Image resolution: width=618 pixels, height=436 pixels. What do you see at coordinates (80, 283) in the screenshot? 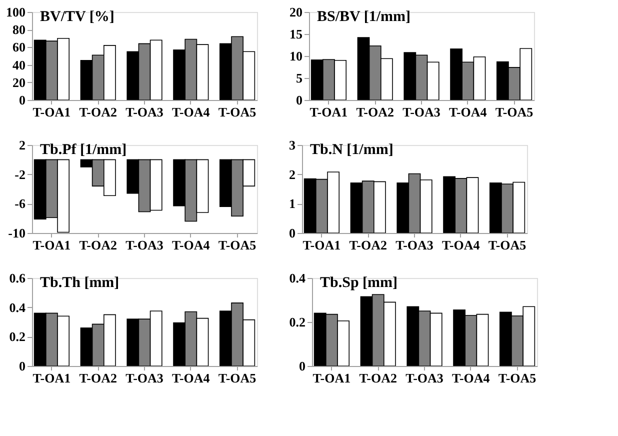
I see `chart-title: Tb.Th [mm]` at bounding box center [80, 283].